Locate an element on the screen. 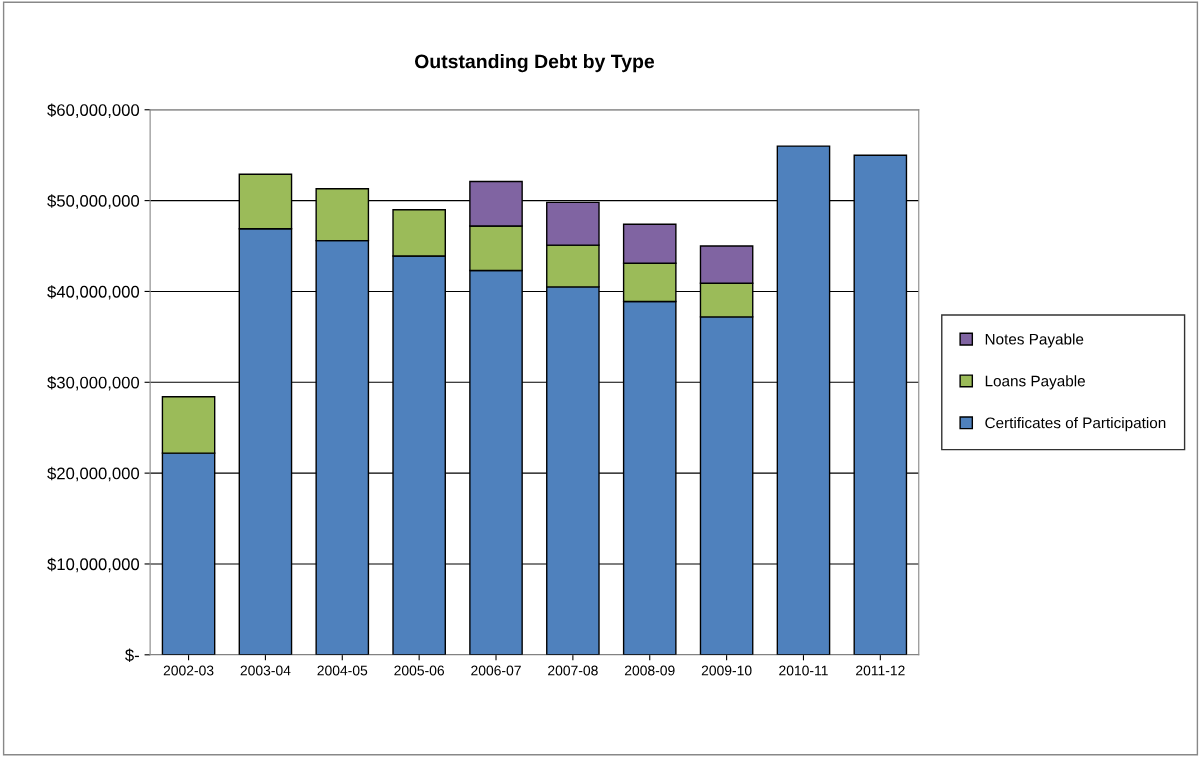  y-tick-label: $30,000,000 is located at coordinates (93, 383).